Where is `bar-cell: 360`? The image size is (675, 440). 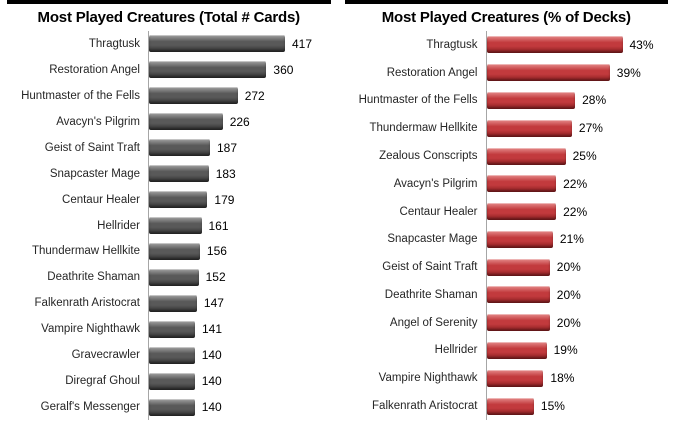
bar-cell: 360 is located at coordinates (242, 69).